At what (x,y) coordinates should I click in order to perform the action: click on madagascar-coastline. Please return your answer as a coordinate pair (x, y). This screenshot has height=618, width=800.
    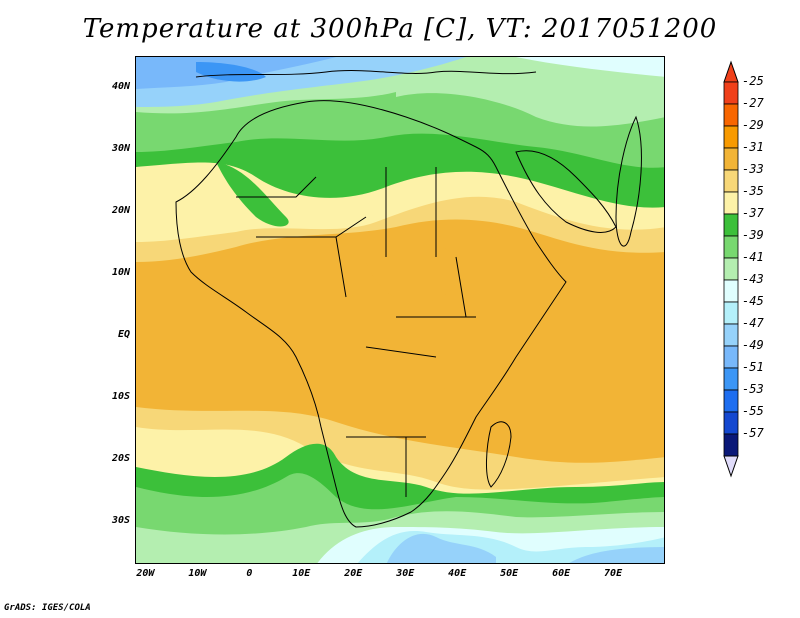
    Looking at the image, I should click on (499, 454).